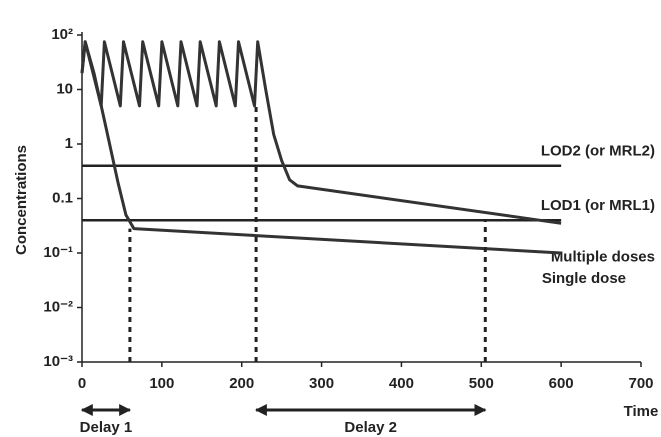 Image resolution: width=661 pixels, height=437 pixels. Describe the element at coordinates (58, 361) in the screenshot. I see `y-tick-label: 10⁻³` at that location.